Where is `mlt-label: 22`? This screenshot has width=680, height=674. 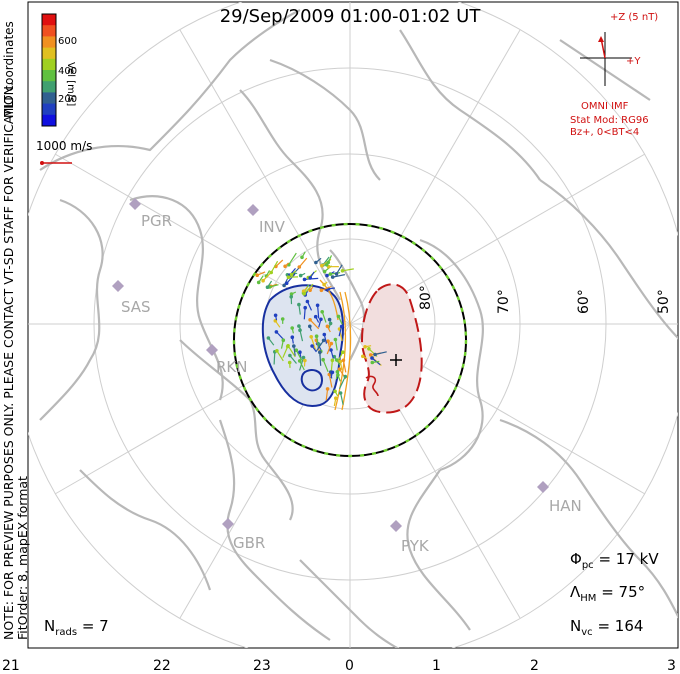
mlt-label: 22 is located at coordinates (162, 666).